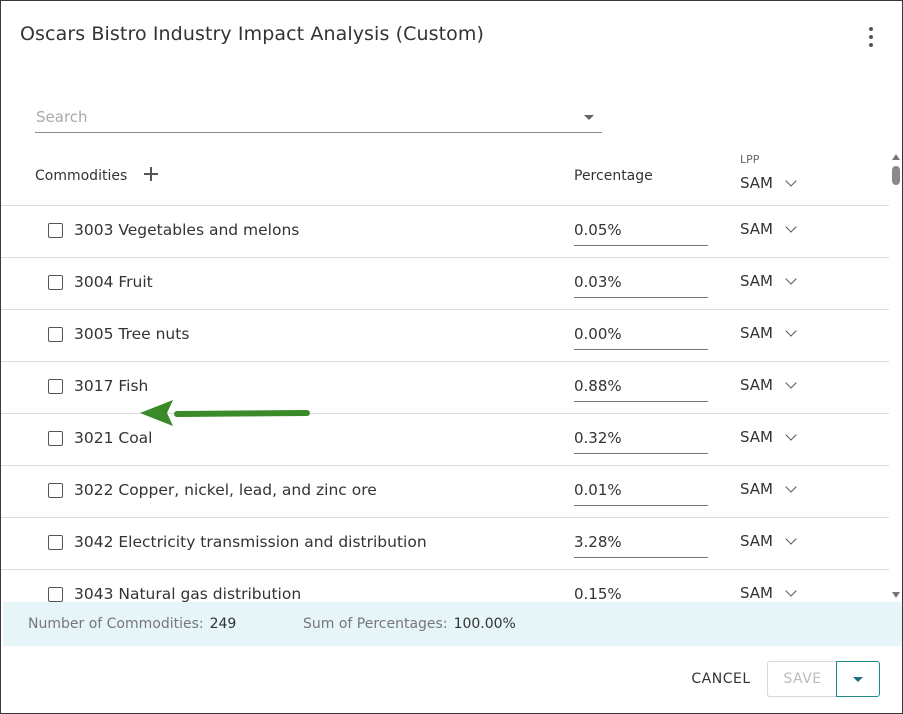 This screenshot has width=903, height=714. I want to click on percentage-sum-value: 100.00%, so click(484, 624).